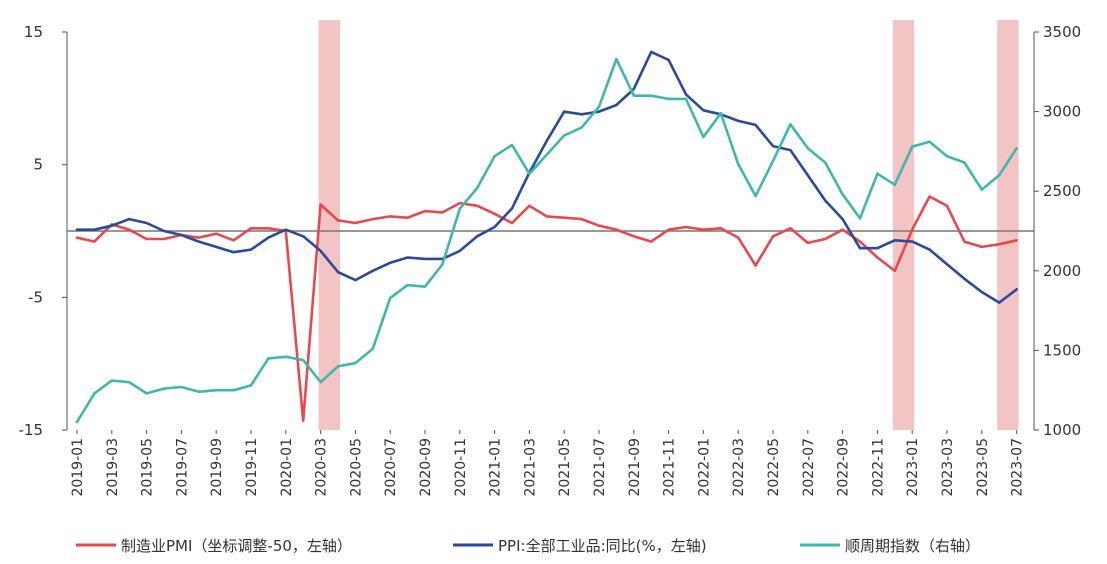 The image size is (1107, 564). I want to click on x-tick-label: 2020-07, so click(391, 467).